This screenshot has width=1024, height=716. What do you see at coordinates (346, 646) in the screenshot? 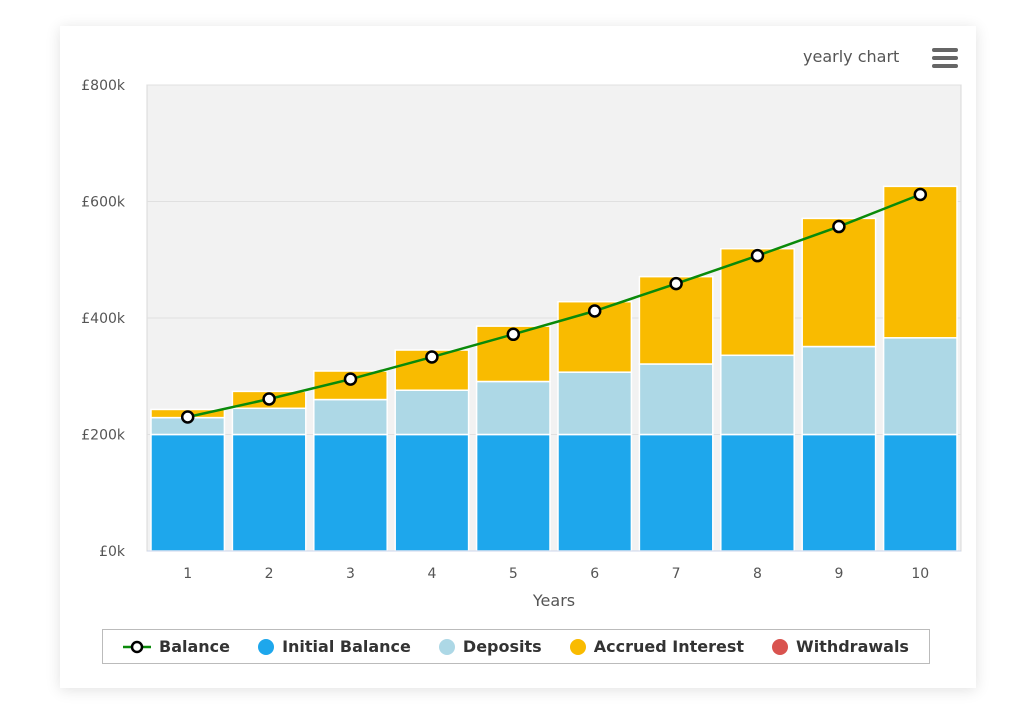
I see `legend-label: Initial Balance` at bounding box center [346, 646].